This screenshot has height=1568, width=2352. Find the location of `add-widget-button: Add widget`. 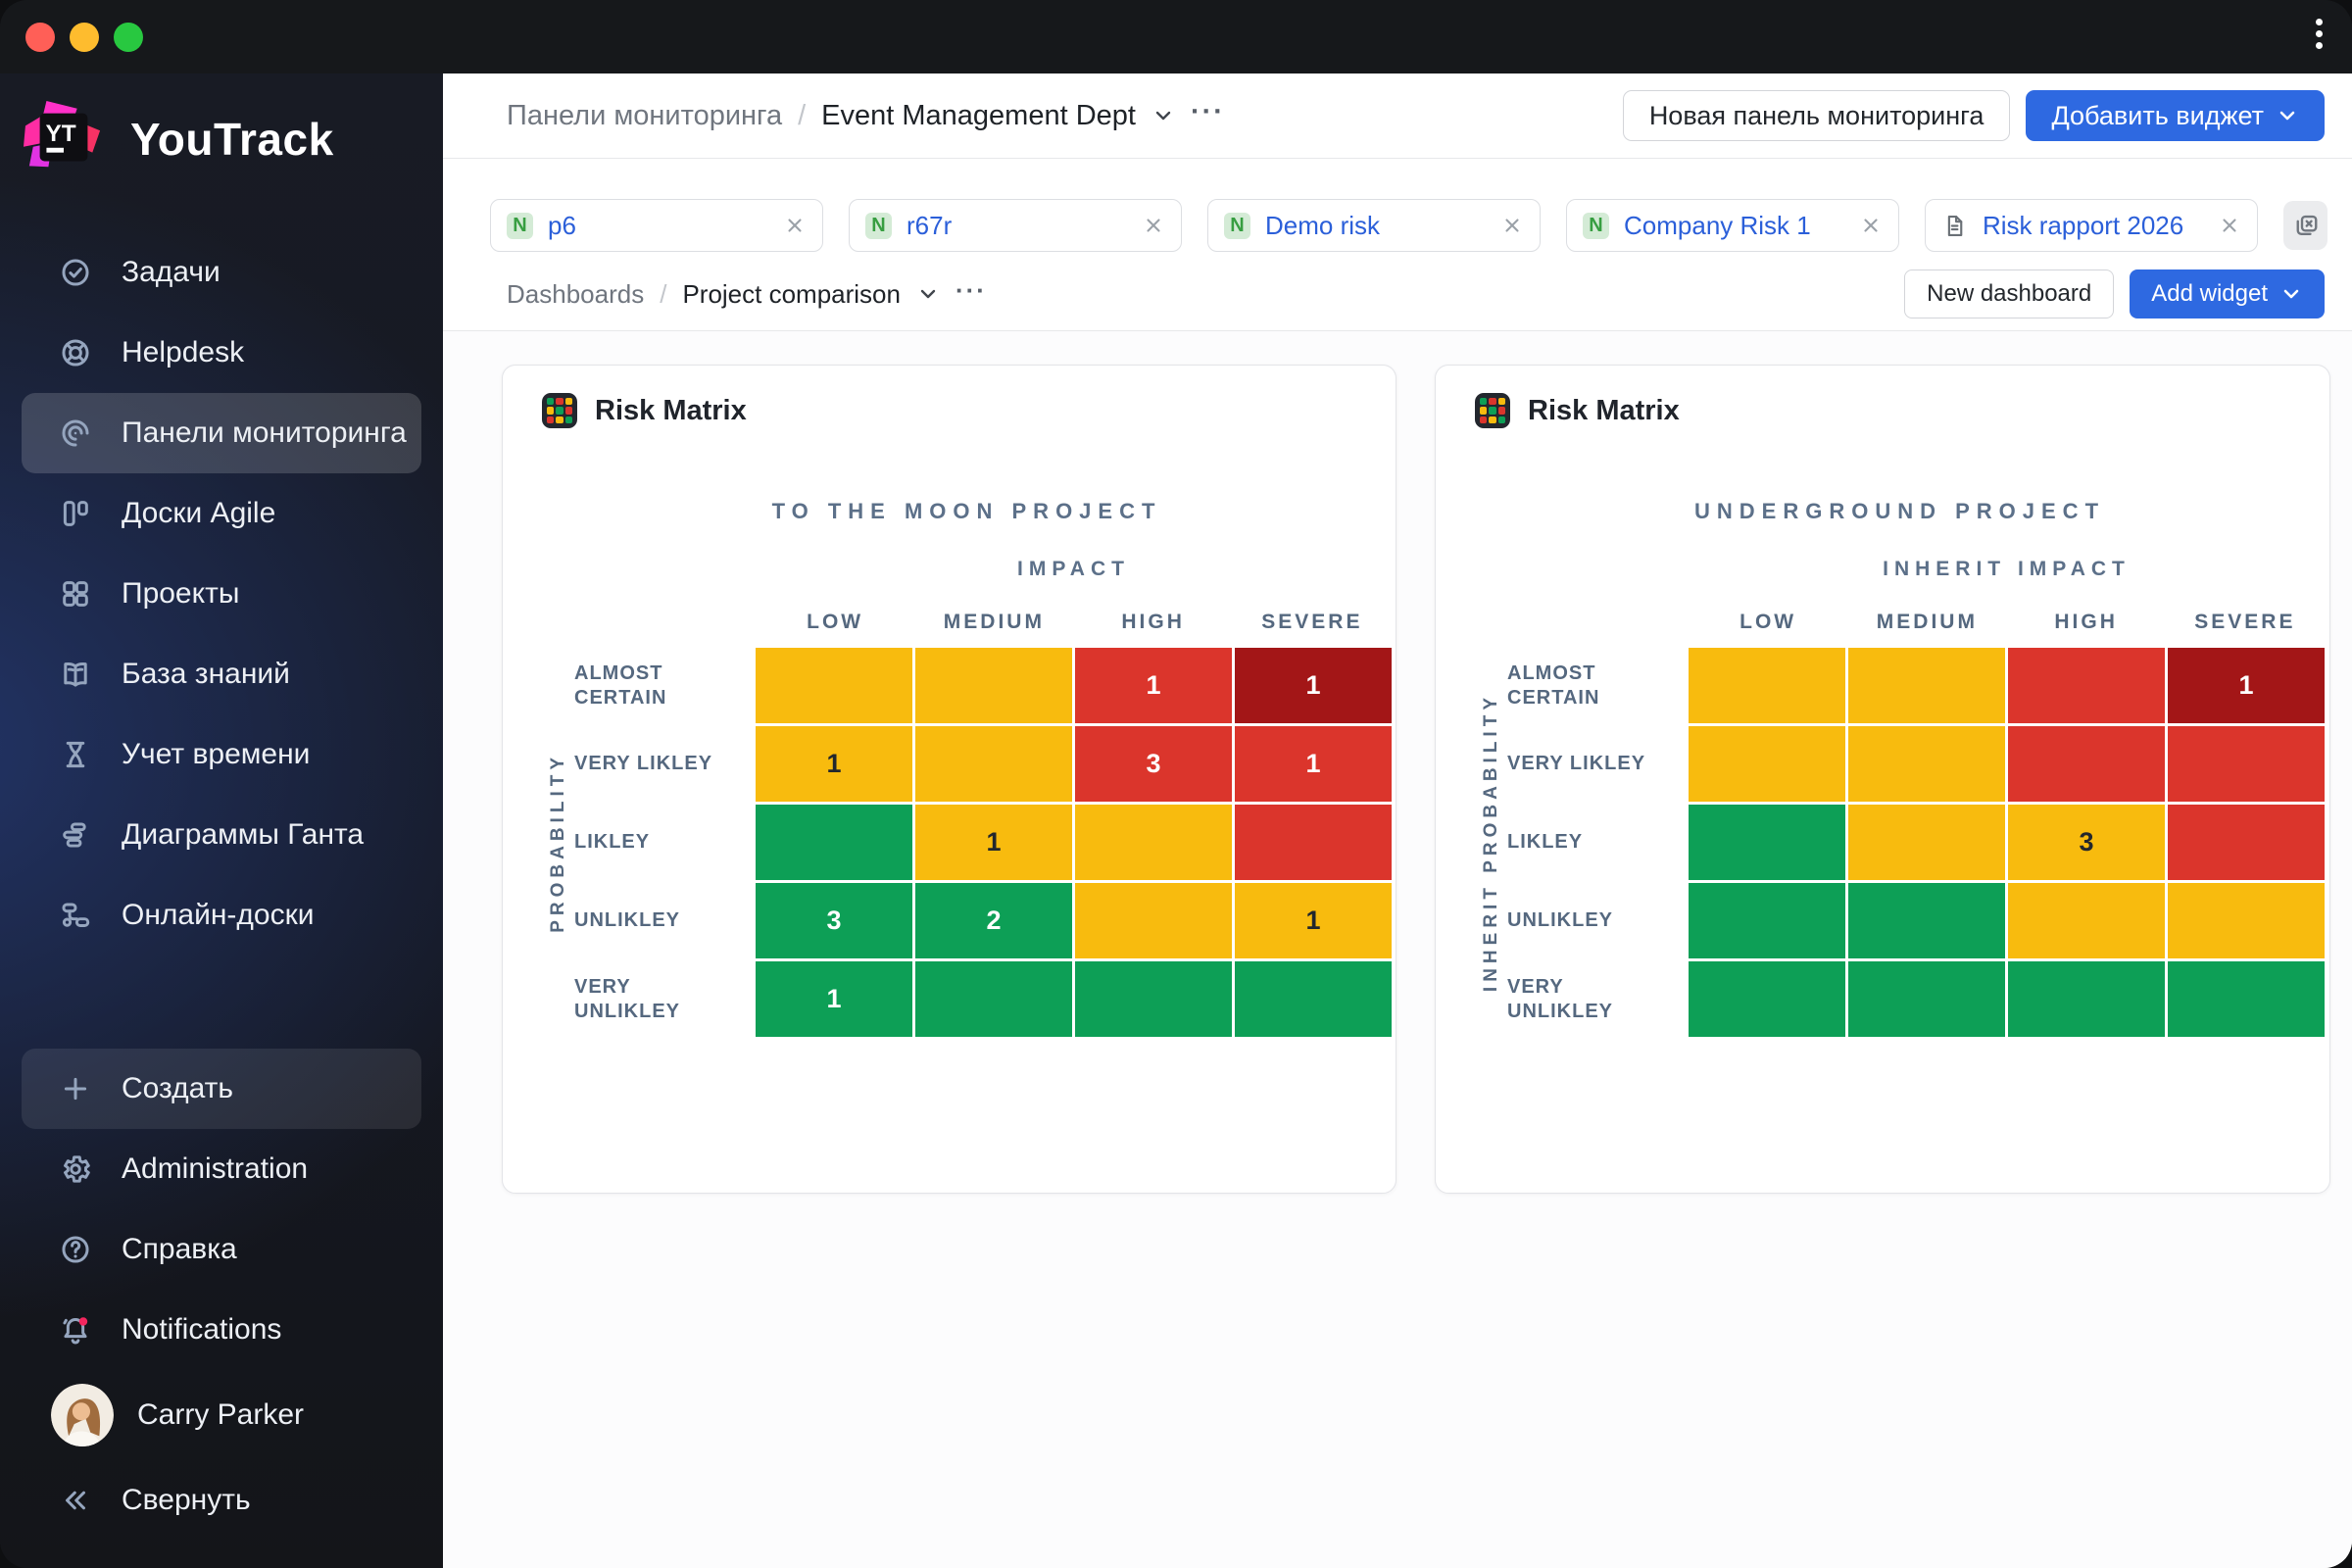

add-widget-button: Add widget is located at coordinates (2227, 294).